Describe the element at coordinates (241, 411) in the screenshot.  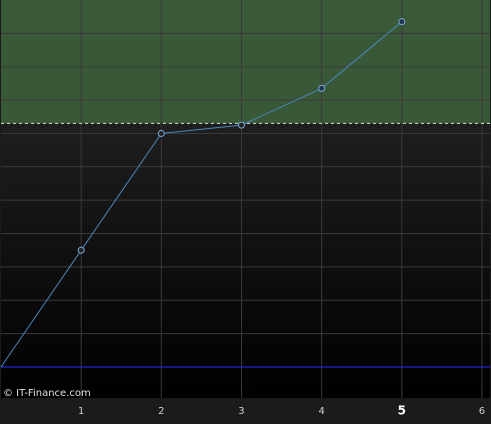
I see `x-tick-label: 3` at that location.